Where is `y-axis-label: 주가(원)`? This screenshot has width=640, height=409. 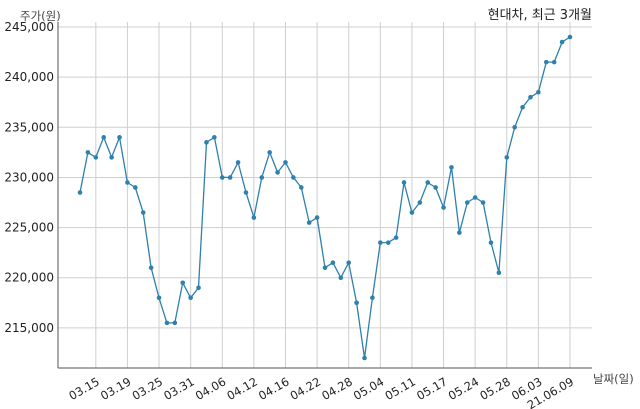 y-axis-label: 주가(원) is located at coordinates (40, 16).